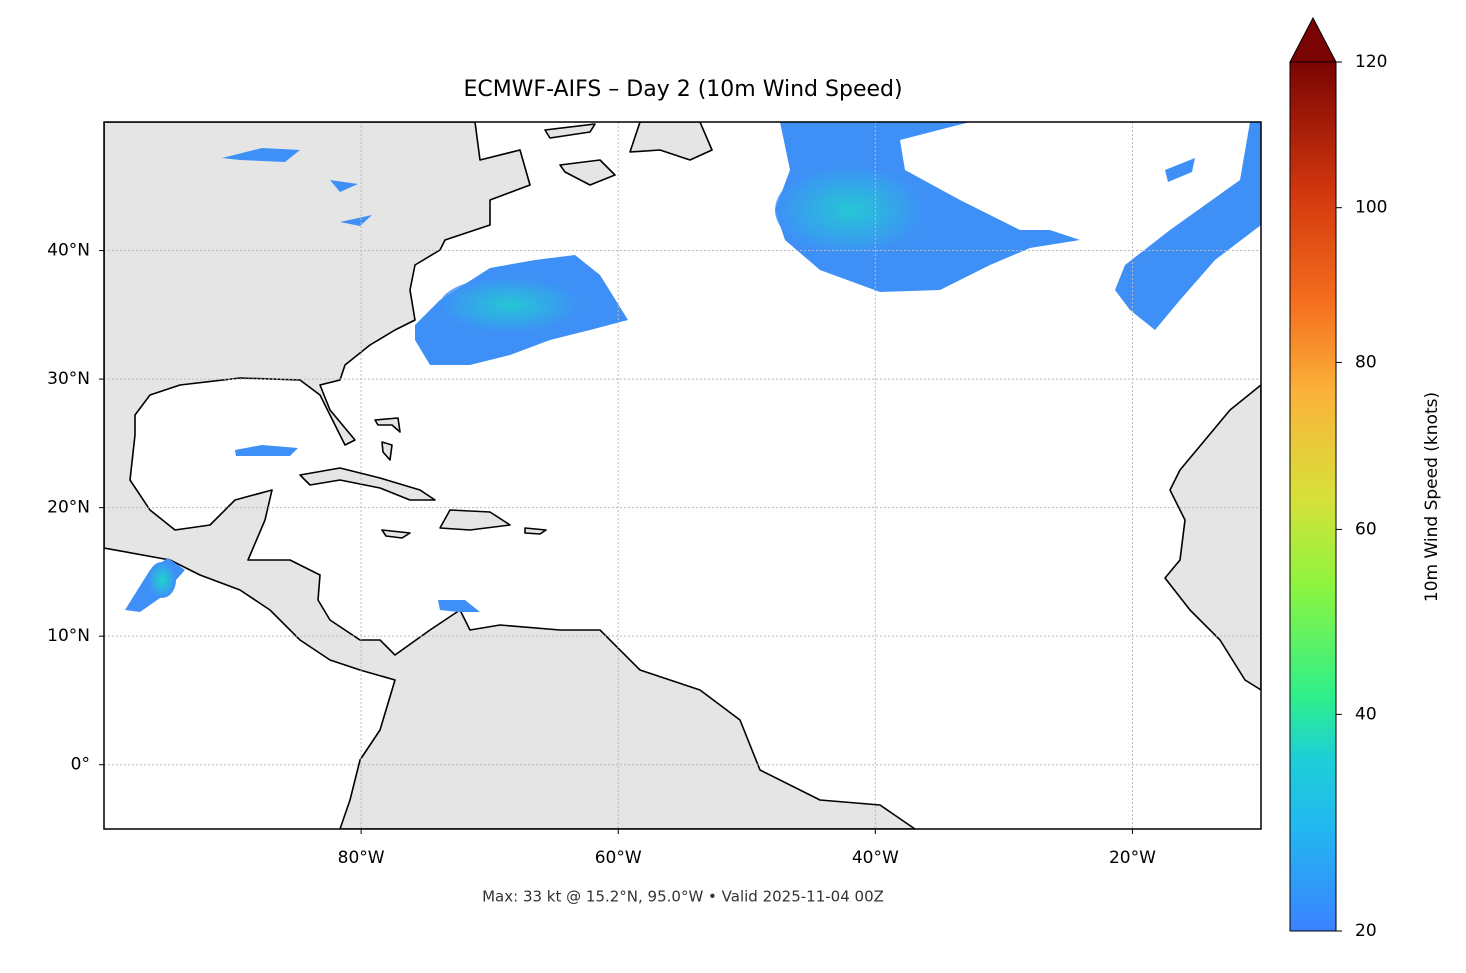  I want to click on colorbar-tick-label: 120, so click(1371, 62).